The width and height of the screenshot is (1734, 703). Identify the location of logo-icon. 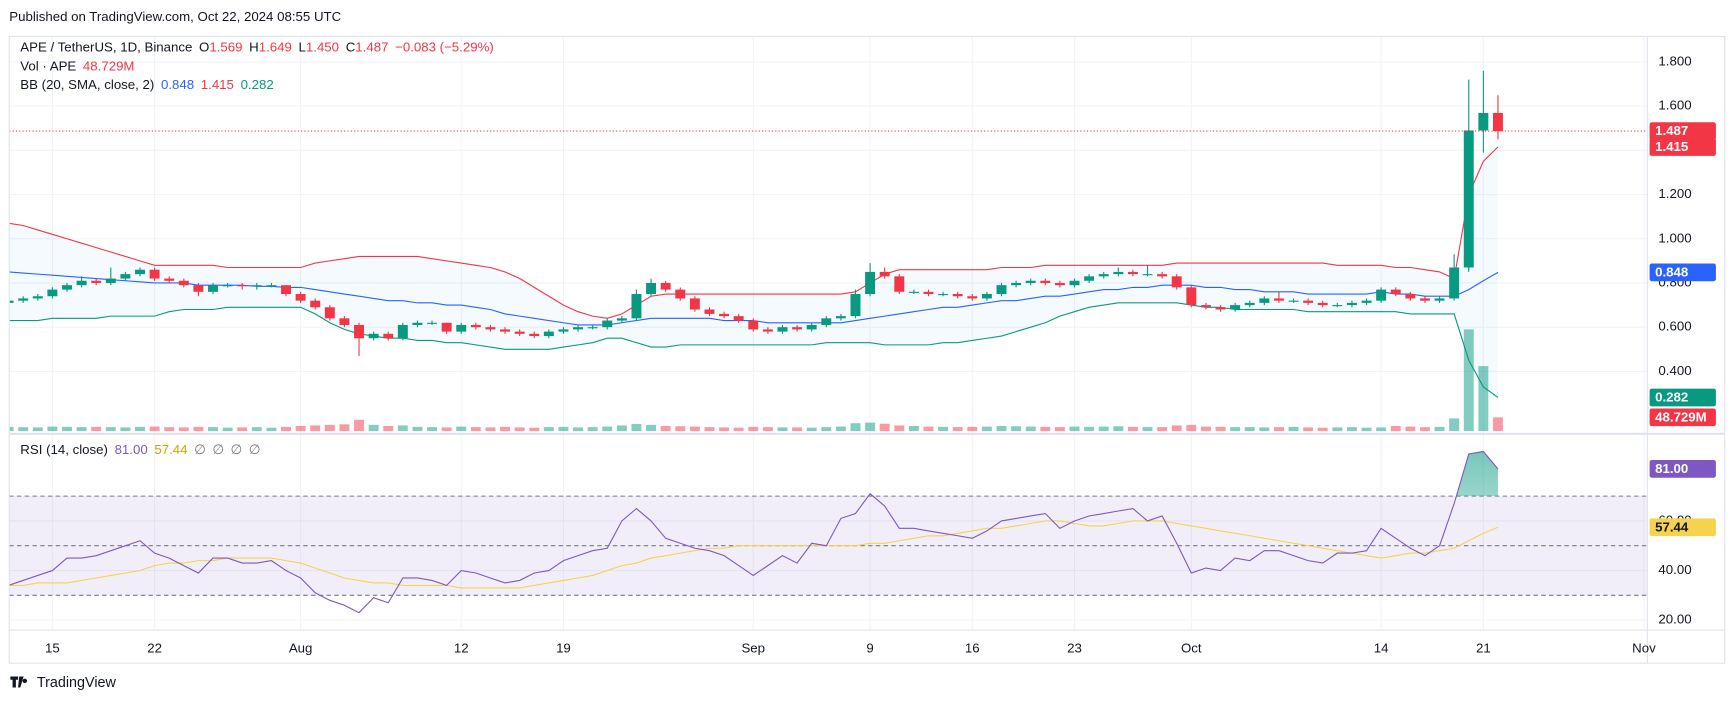
(18, 682).